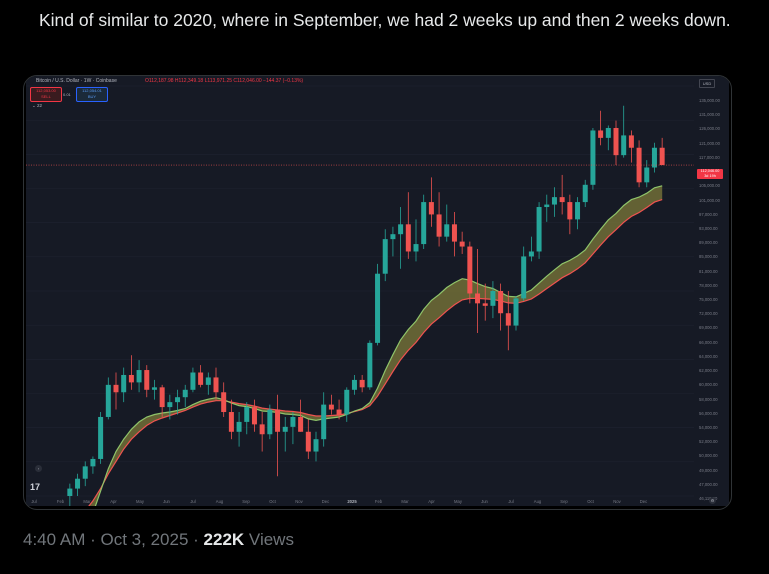  I want to click on price-axis-label: 47,000.00, so click(708, 484).